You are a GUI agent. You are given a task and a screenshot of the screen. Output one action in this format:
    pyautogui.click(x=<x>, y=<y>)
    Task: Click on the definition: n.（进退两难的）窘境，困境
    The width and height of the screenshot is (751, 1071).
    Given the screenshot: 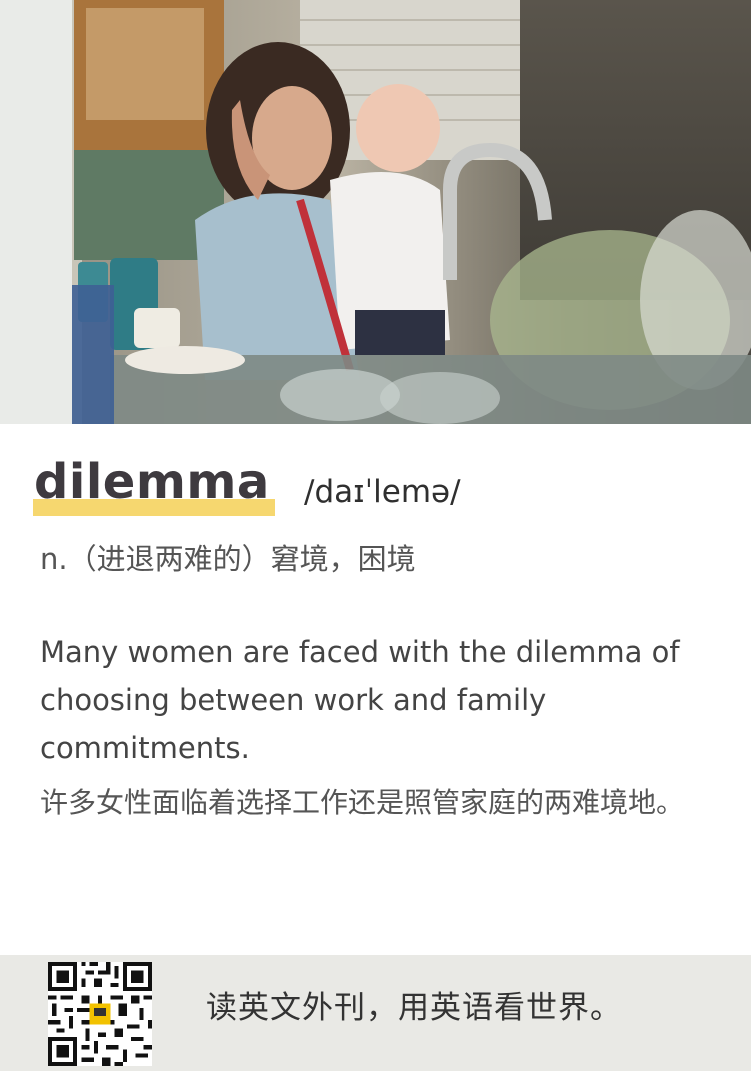 What is the action you would take?
    pyautogui.click(x=228, y=559)
    